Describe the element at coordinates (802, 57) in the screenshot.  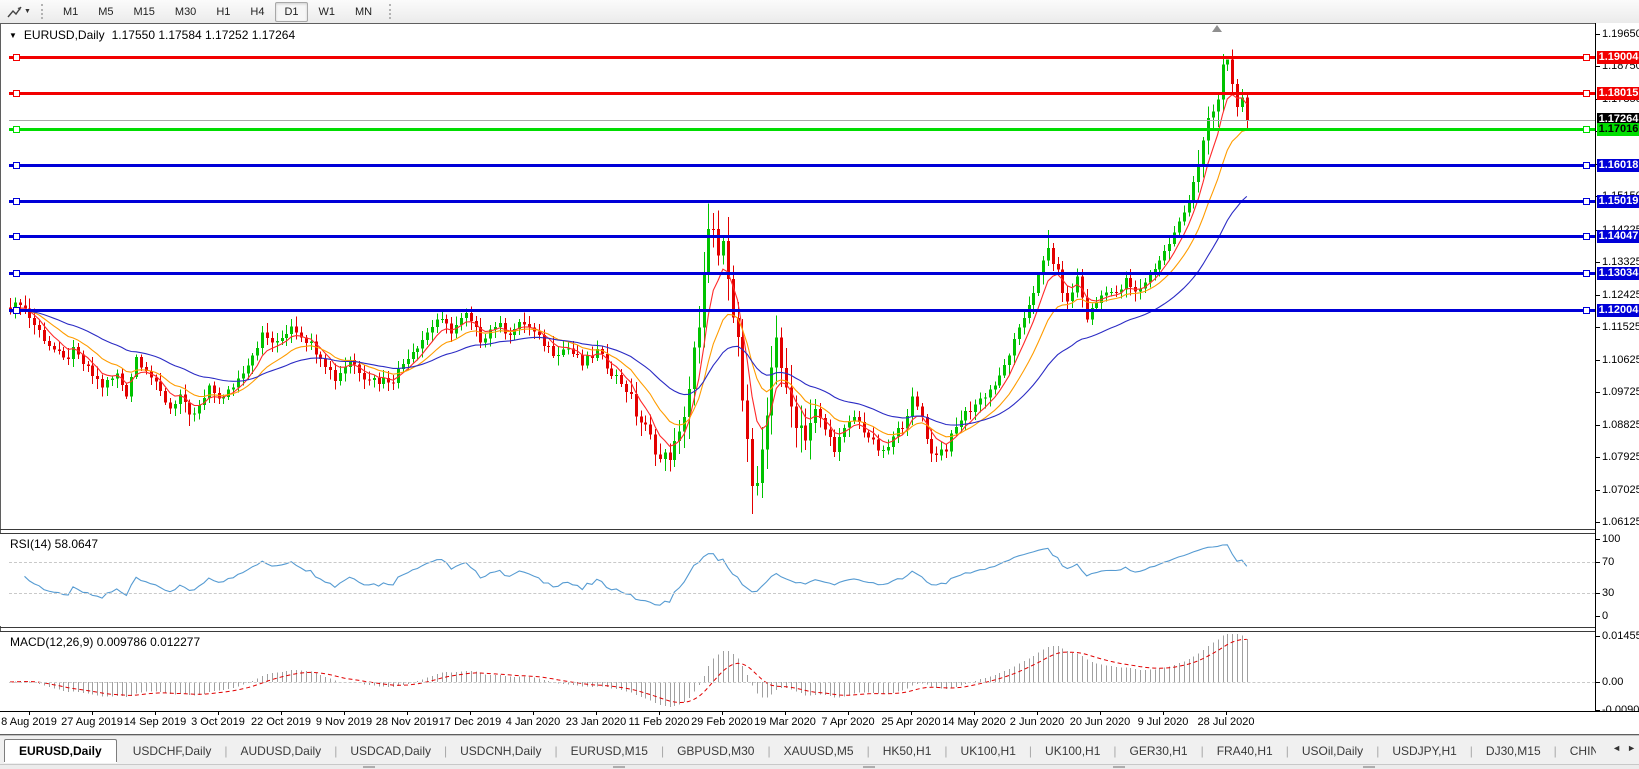
I see `horizontal-level-line-1.19004` at that location.